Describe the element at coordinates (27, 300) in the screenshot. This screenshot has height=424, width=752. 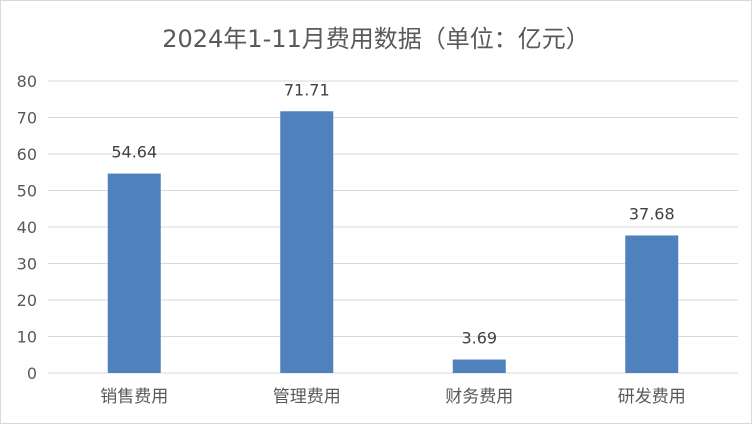
I see `y-tick-label: 20` at that location.